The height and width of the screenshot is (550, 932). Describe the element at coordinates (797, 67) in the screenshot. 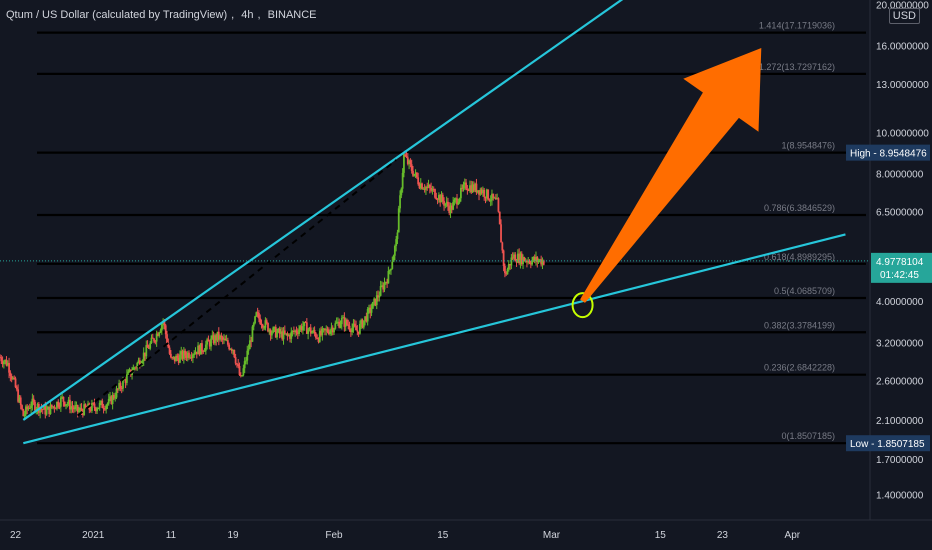

I see `fib-level-label: 1.272(13.7297162)` at that location.